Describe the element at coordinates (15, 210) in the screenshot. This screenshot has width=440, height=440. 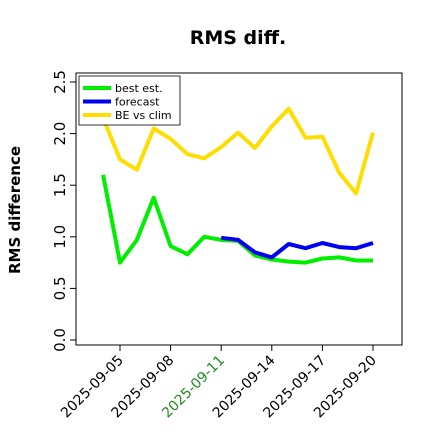
I see `y-axis-label: RMS difference` at that location.